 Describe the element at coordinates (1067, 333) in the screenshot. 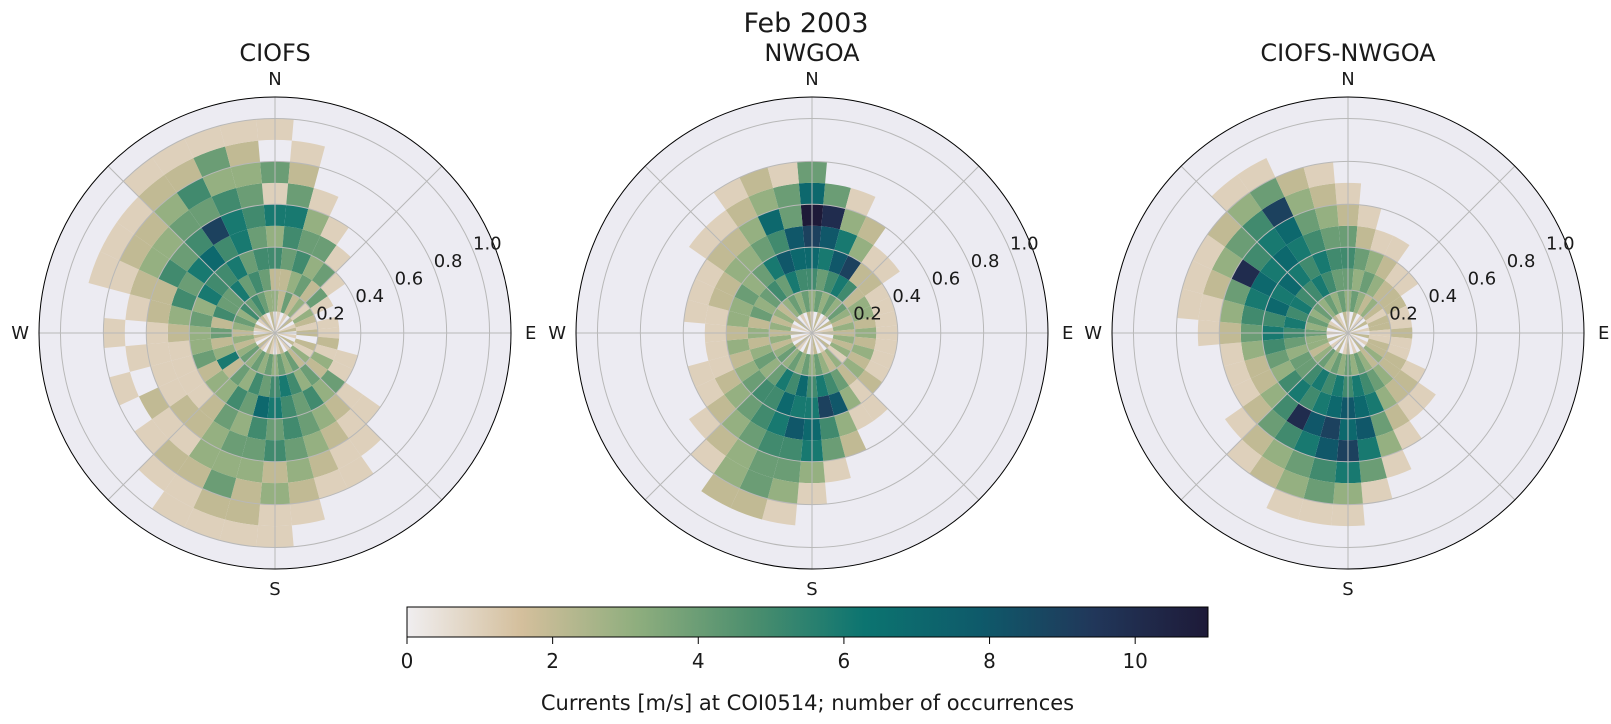

I see `compass-label-e: E` at that location.